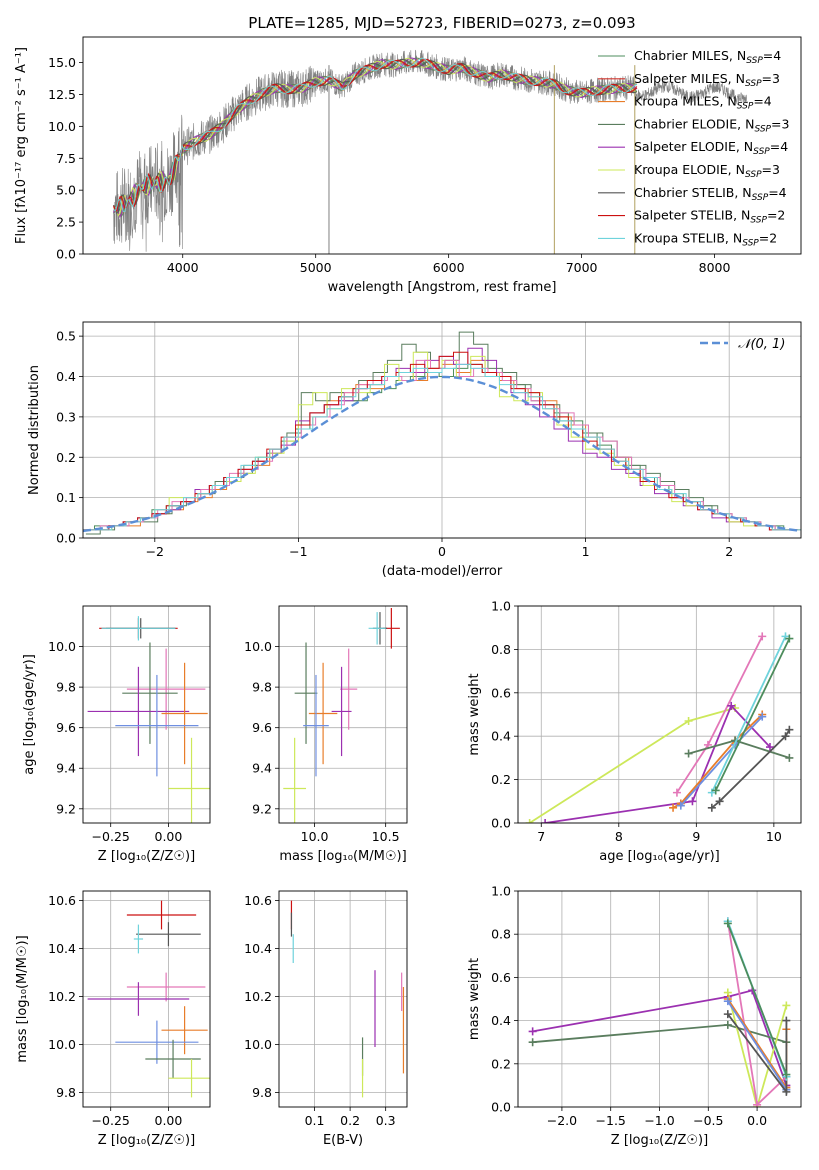 The width and height of the screenshot is (819, 1170). I want to click on weight-vs-age-ylabel: mass weight, so click(474, 714).